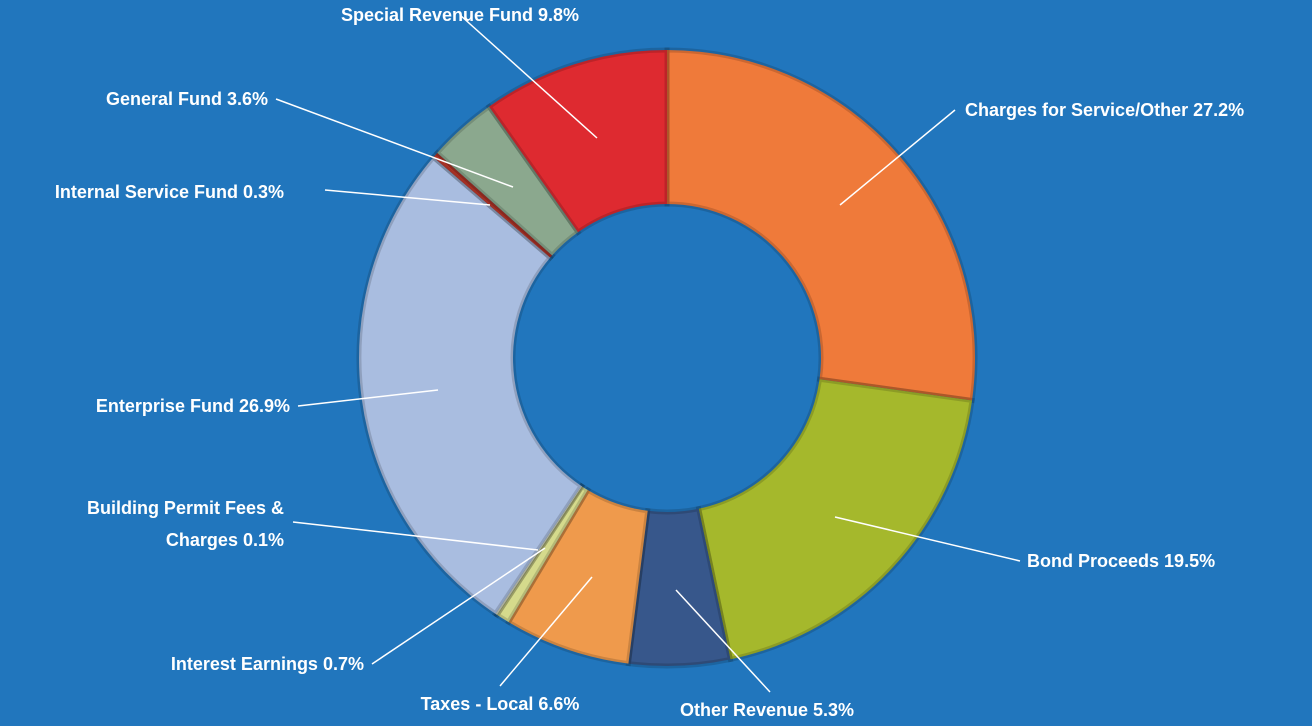 This screenshot has width=1312, height=726. I want to click on slice-label: General Fund 3.6%, so click(187, 99).